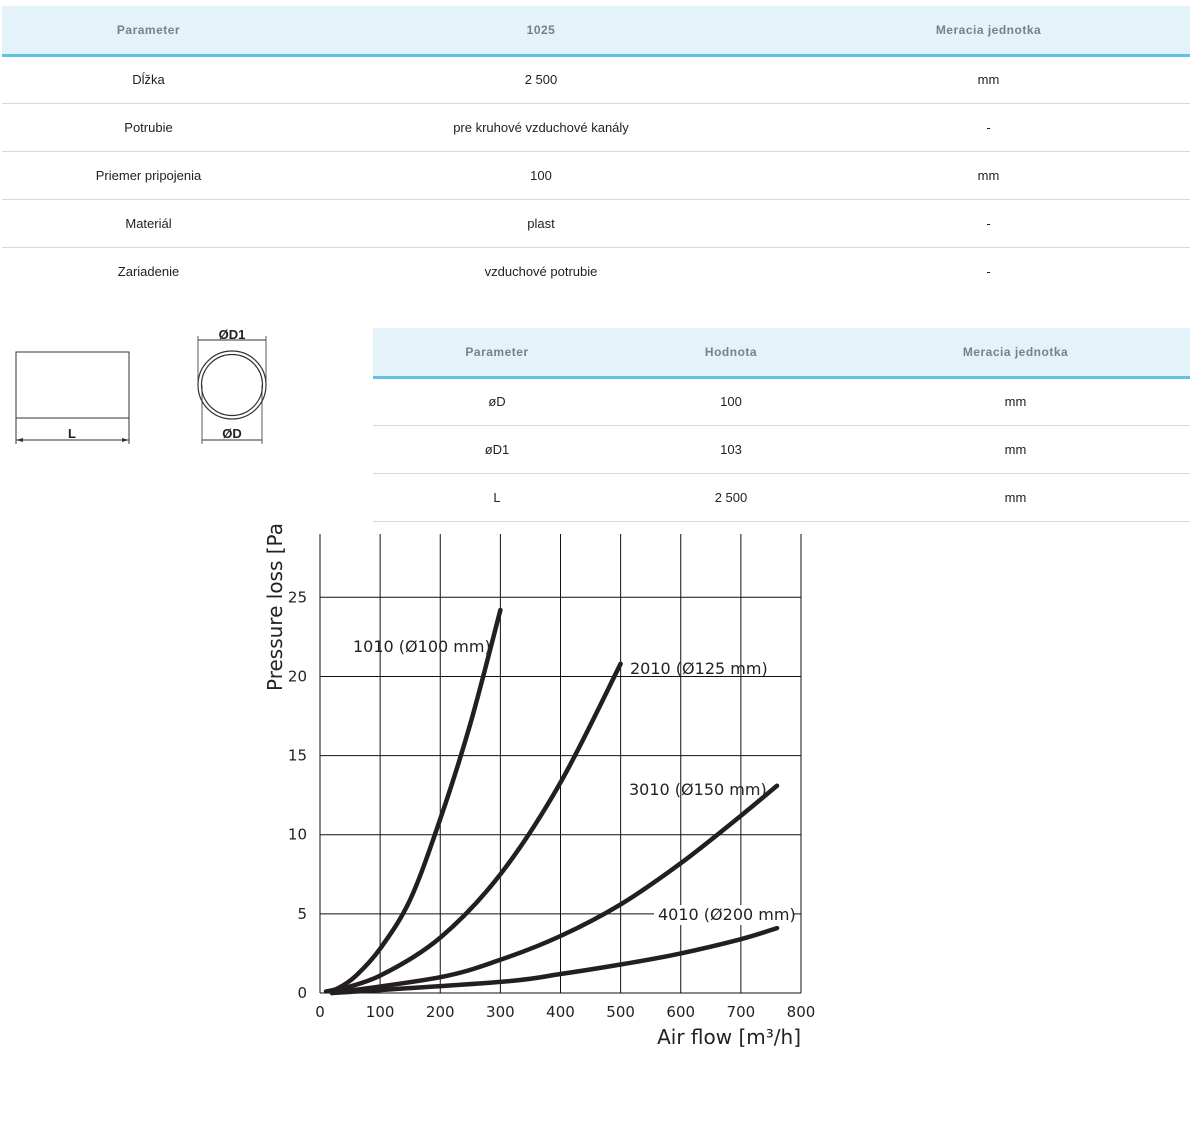 The width and height of the screenshot is (1190, 1134). Describe the element at coordinates (148, 175) in the screenshot. I see `spec-param-cell: Priemer pripojenia` at that location.